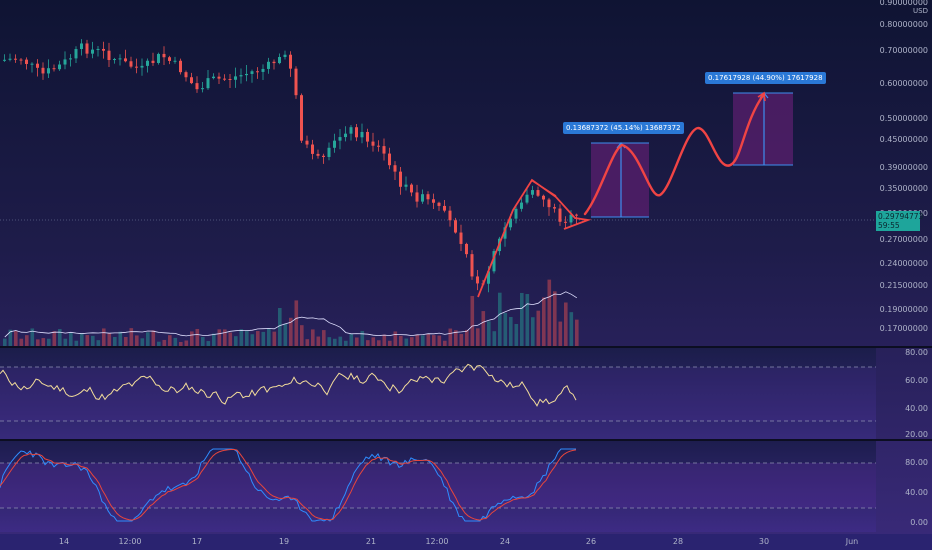 This screenshot has width=932, height=550. What do you see at coordinates (903, 263) in the screenshot?
I see `price-tick: 0.24000000` at bounding box center [903, 263].